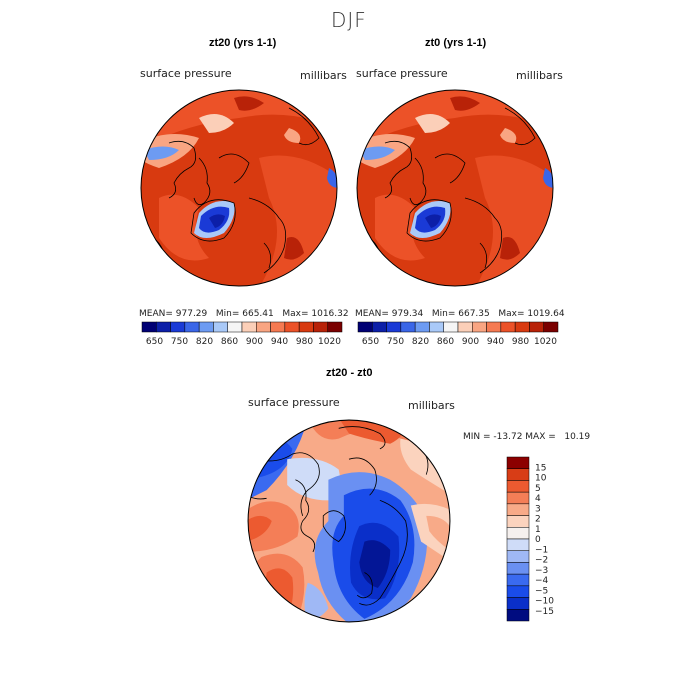  What do you see at coordinates (544, 602) in the screenshot?
I see `colorbar-tick-label: −10` at bounding box center [544, 602].